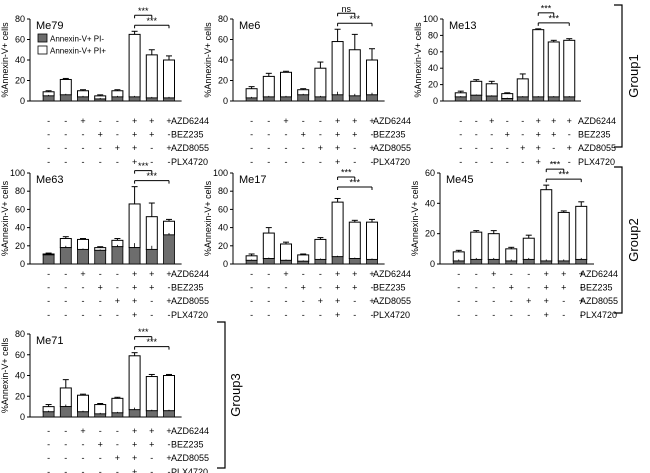 Image resolution: width=650 pixels, height=473 pixels. Describe the element at coordinates (389, 135) in the screenshot. I see `row-label-bez235: BEZ235` at that location.